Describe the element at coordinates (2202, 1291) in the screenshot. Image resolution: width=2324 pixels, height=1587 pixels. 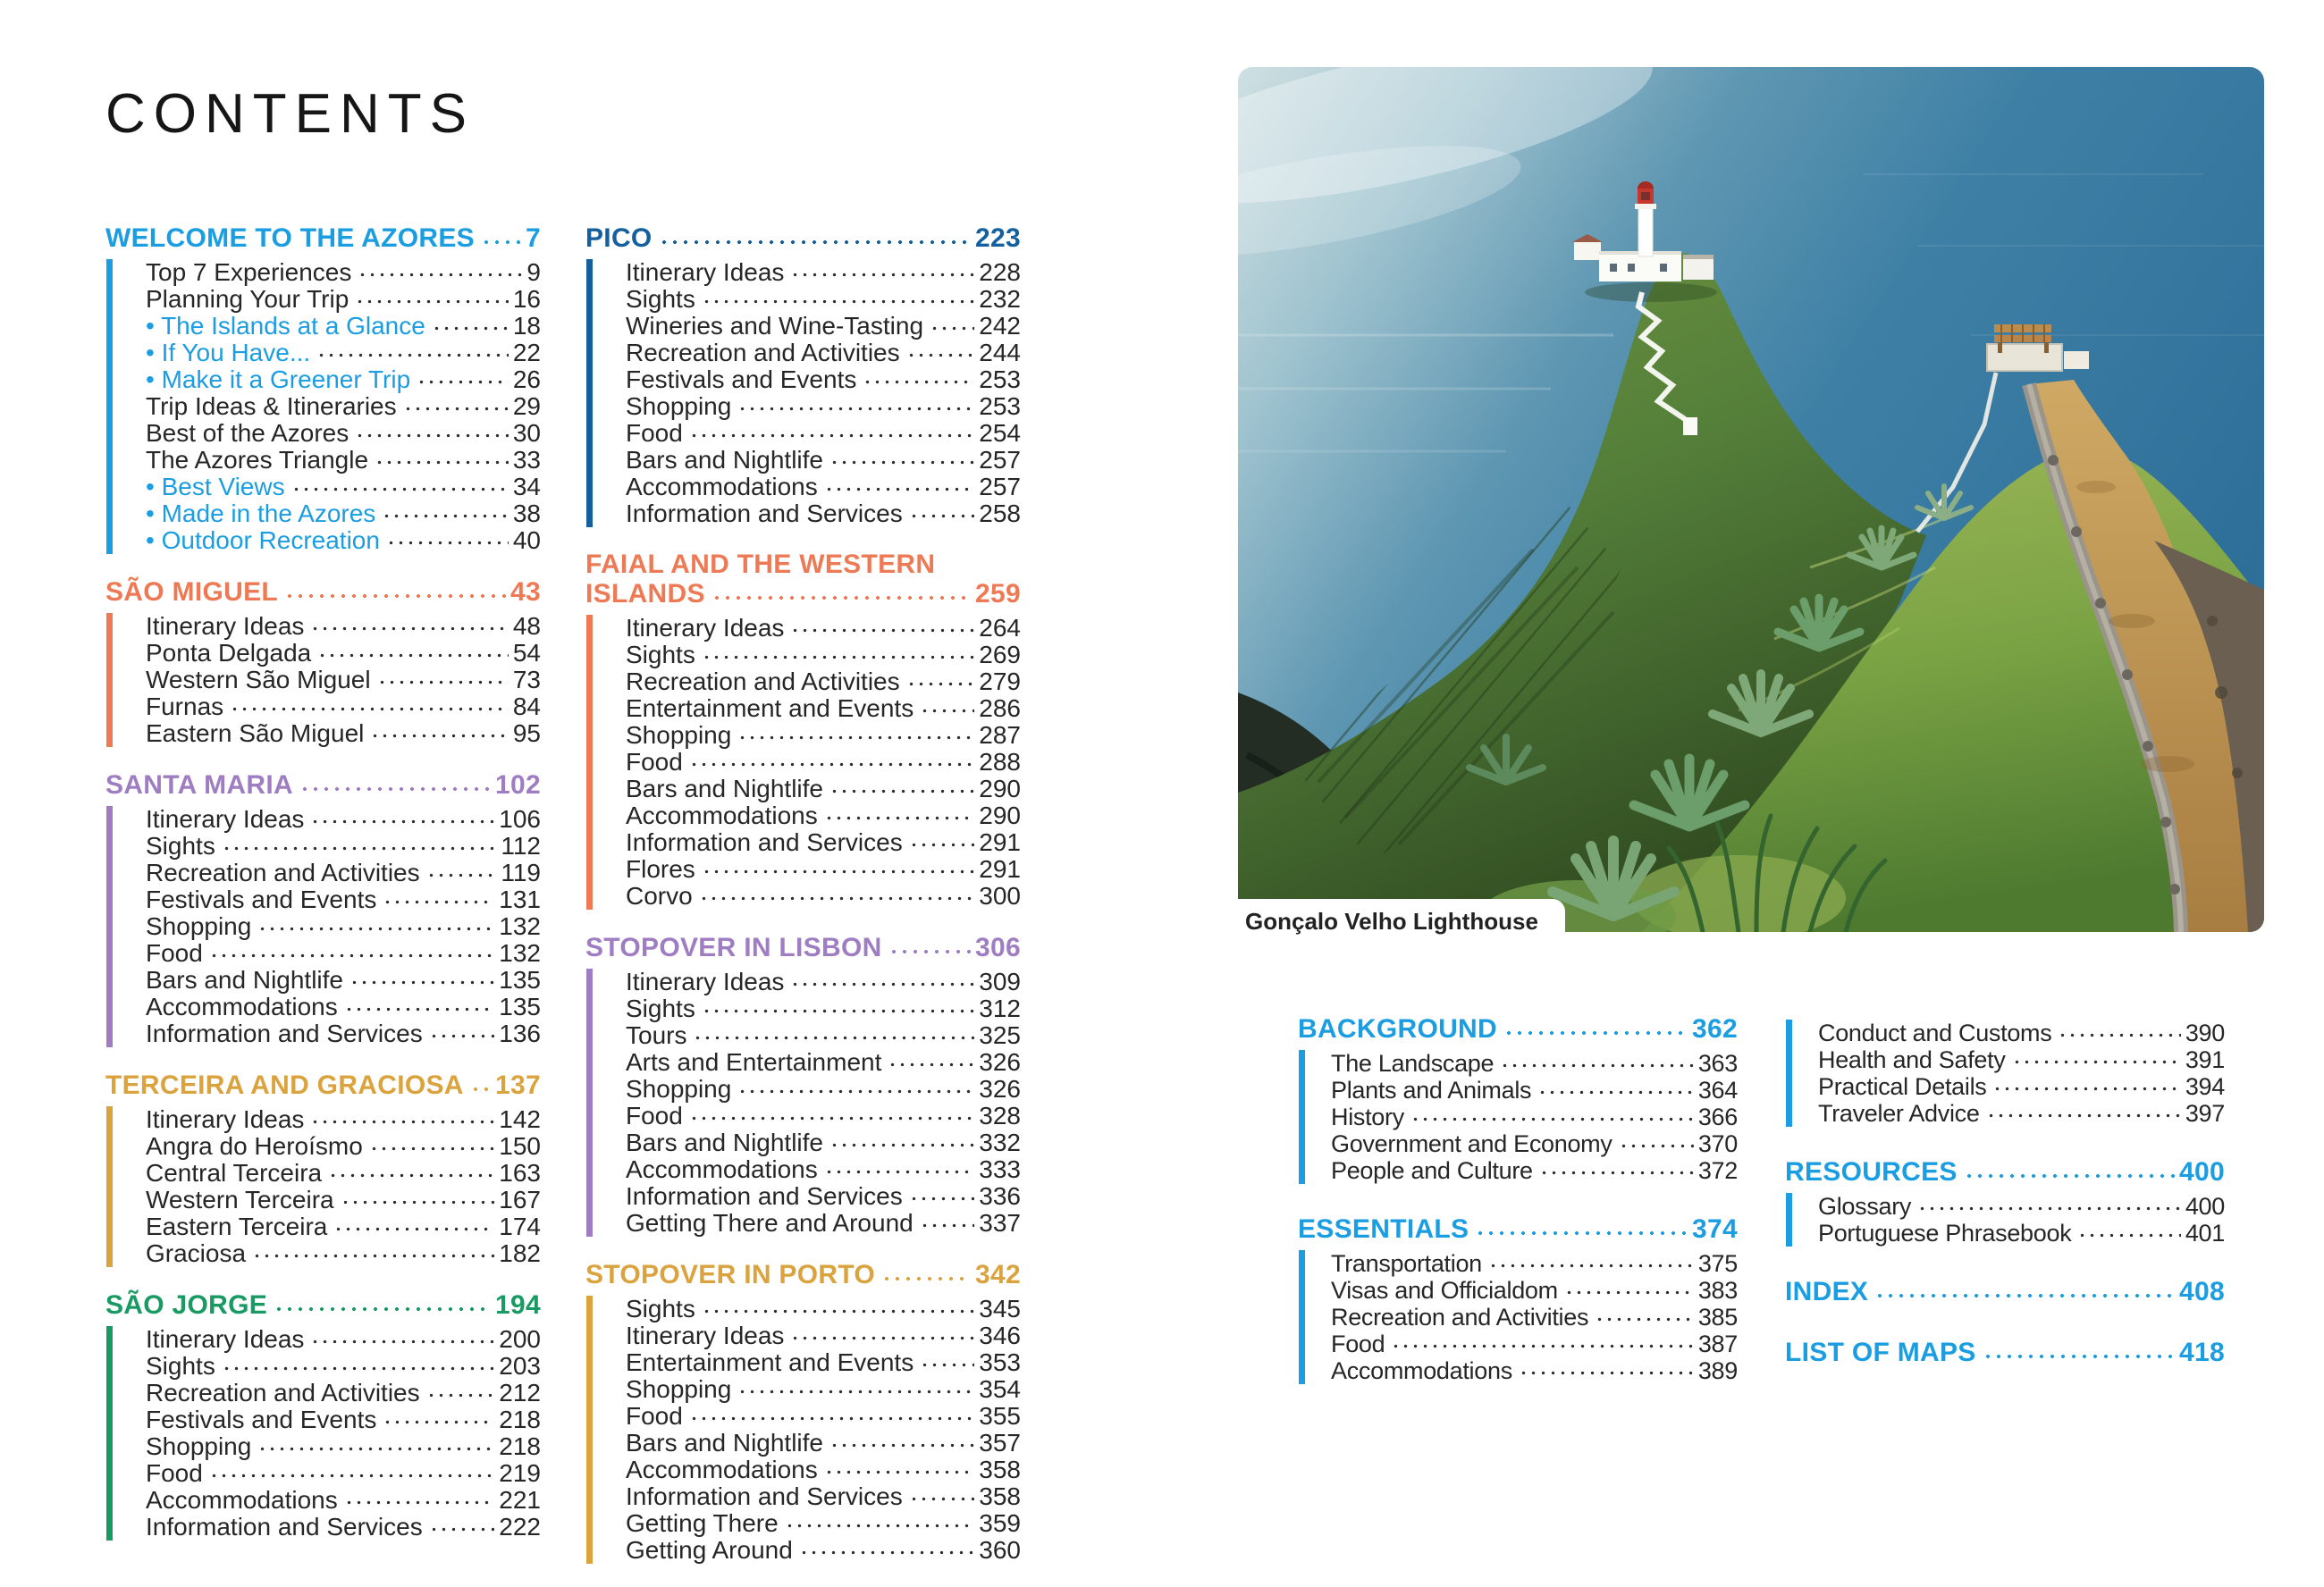
I see `toc-section-page: 408` at that location.